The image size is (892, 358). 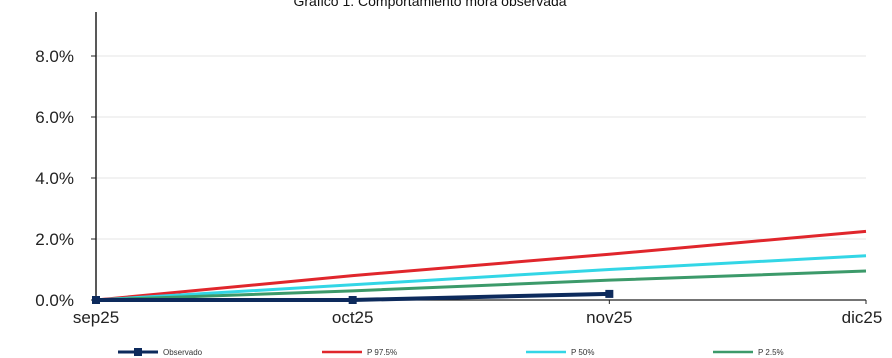 What do you see at coordinates (609, 317) in the screenshot?
I see `x-tick-label: nov25` at bounding box center [609, 317].